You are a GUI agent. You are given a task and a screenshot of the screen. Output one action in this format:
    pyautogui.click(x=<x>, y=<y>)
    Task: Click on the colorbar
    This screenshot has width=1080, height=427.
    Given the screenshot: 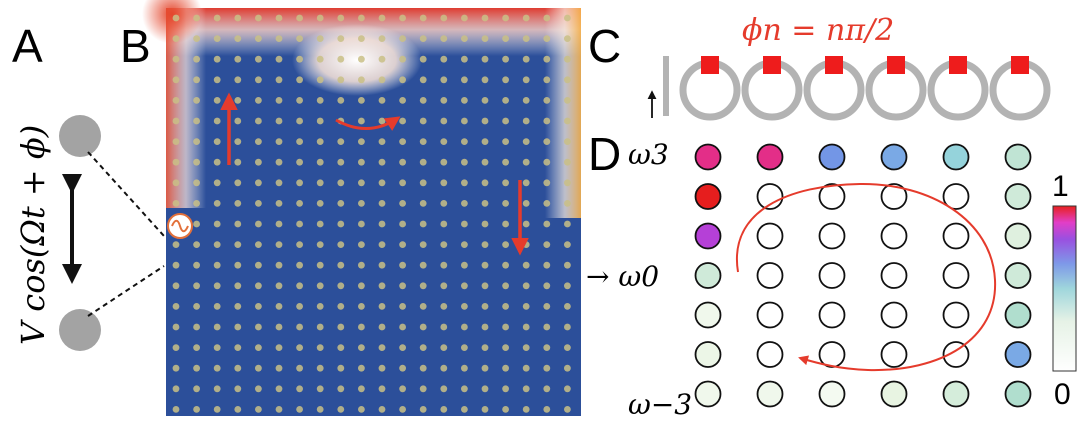 What is the action you would take?
    pyautogui.click(x=1064, y=288)
    